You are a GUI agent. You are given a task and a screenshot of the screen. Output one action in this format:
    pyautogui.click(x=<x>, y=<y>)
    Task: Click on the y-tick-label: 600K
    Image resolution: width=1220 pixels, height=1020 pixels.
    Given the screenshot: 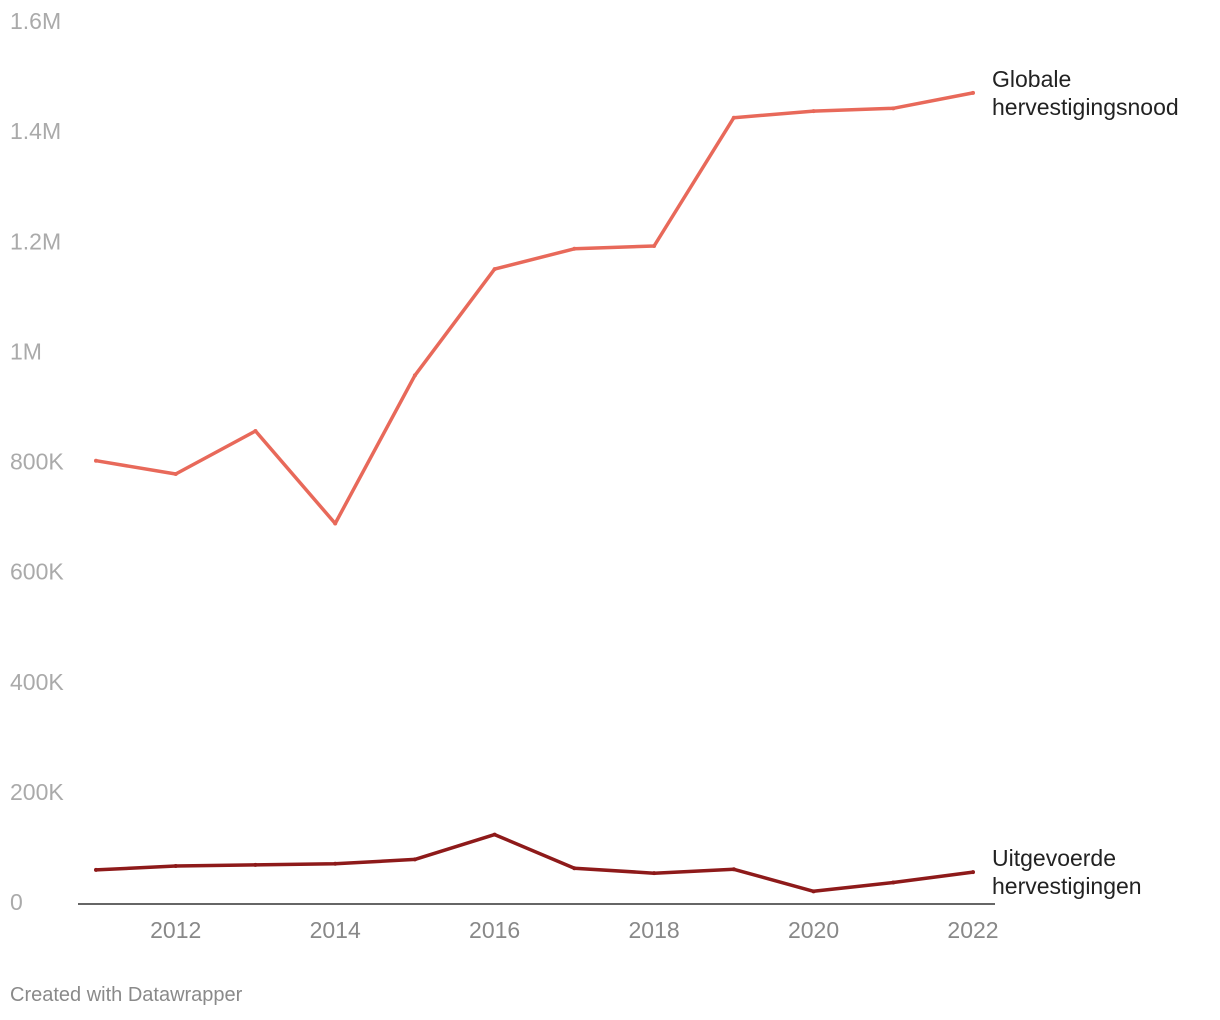 What is the action you would take?
    pyautogui.click(x=37, y=572)
    